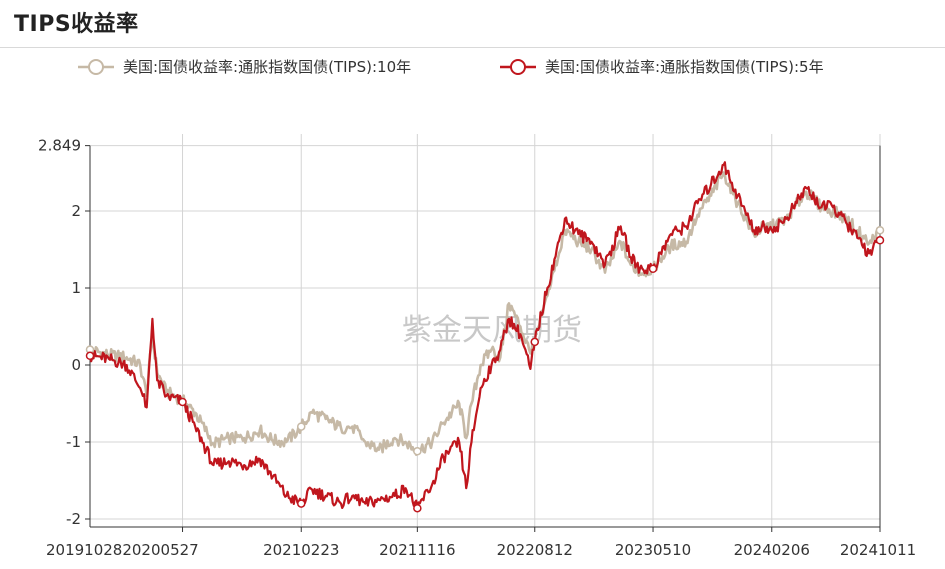 This screenshot has height=569, width=945. What do you see at coordinates (417, 550) in the screenshot?
I see `x-tick-label-2: 20211116` at bounding box center [417, 550].